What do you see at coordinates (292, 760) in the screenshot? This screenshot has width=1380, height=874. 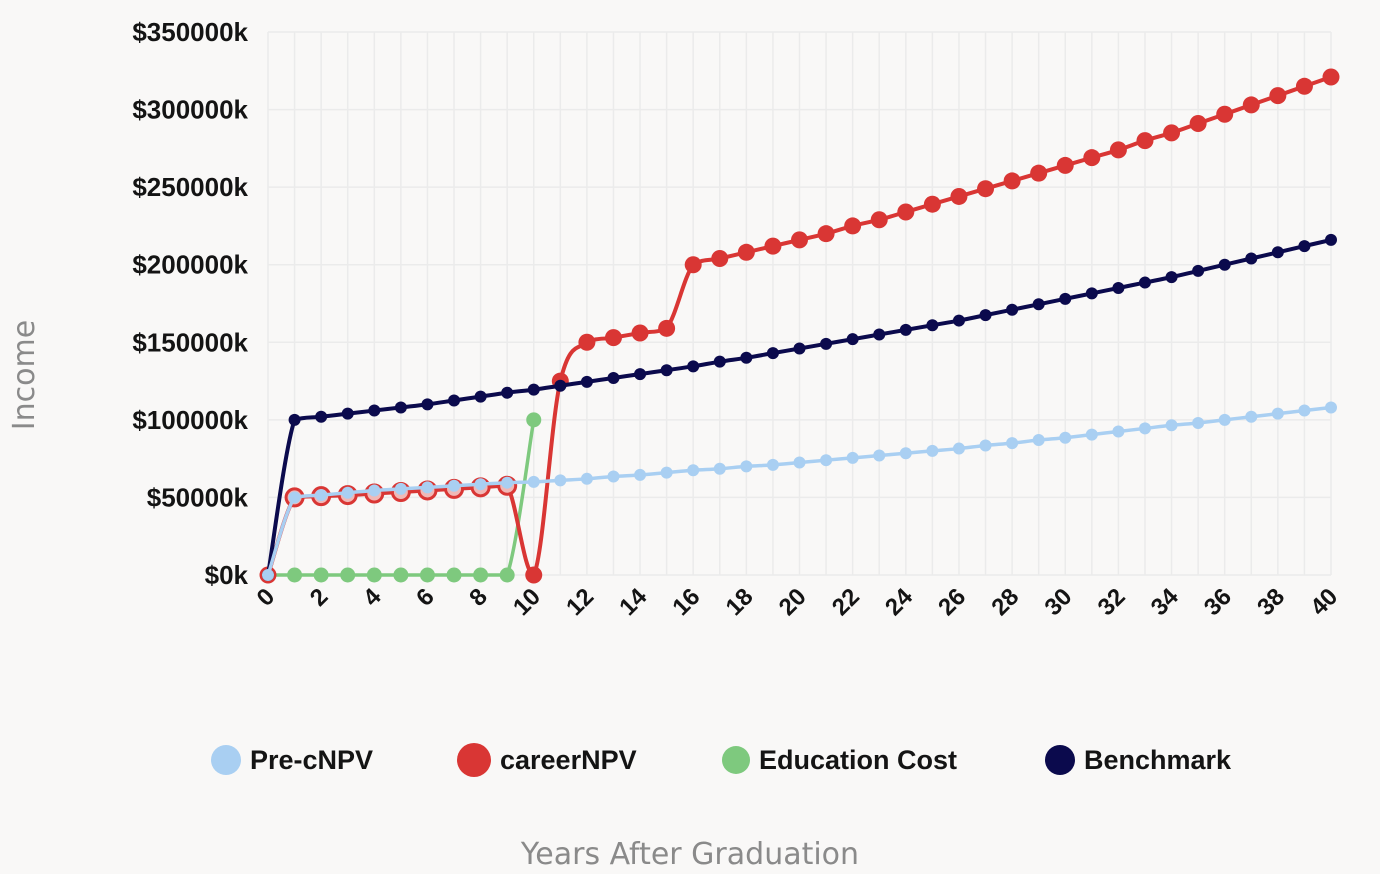 I see `legend-item-pre-cnpv: Pre-cNPV` at bounding box center [292, 760].